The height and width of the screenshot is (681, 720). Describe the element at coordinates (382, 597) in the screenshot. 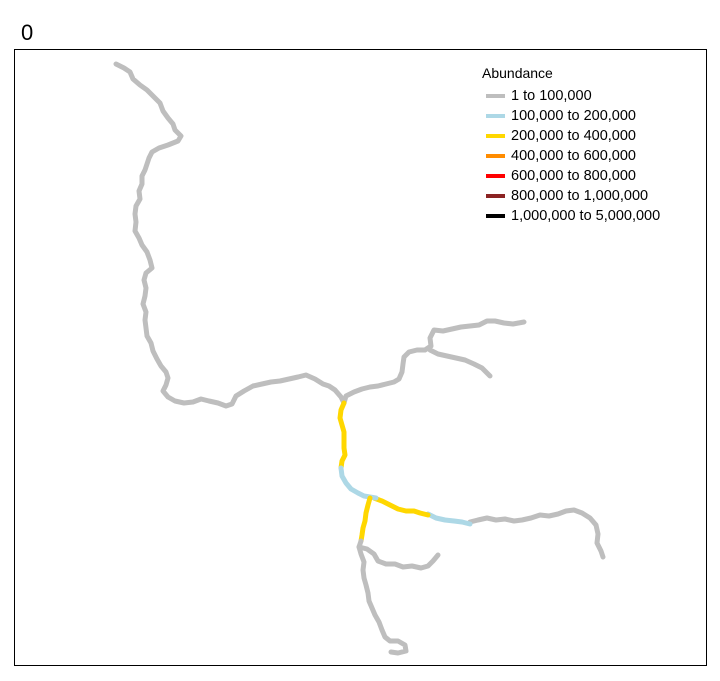

I see `river-segment-south-main-stem` at that location.